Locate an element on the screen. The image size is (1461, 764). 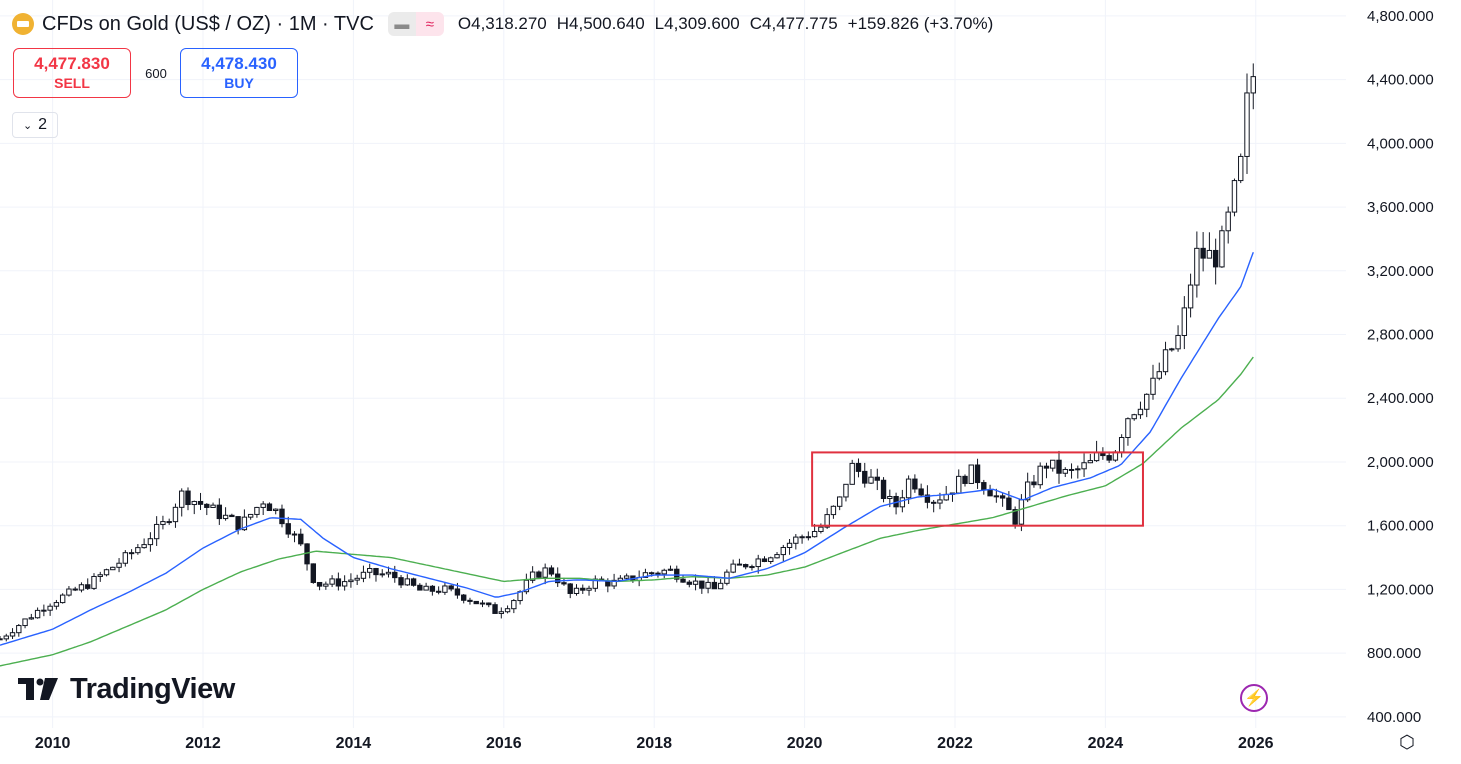
chart-mode-toggle: ▬ ≈ is located at coordinates (415, 24).